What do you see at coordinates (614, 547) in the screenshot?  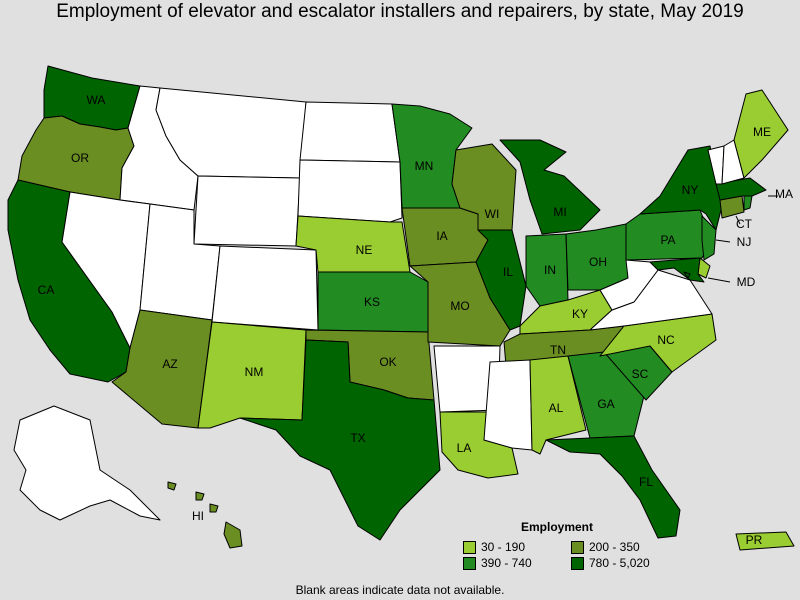 I see `legend-label: 200 - 350` at bounding box center [614, 547].